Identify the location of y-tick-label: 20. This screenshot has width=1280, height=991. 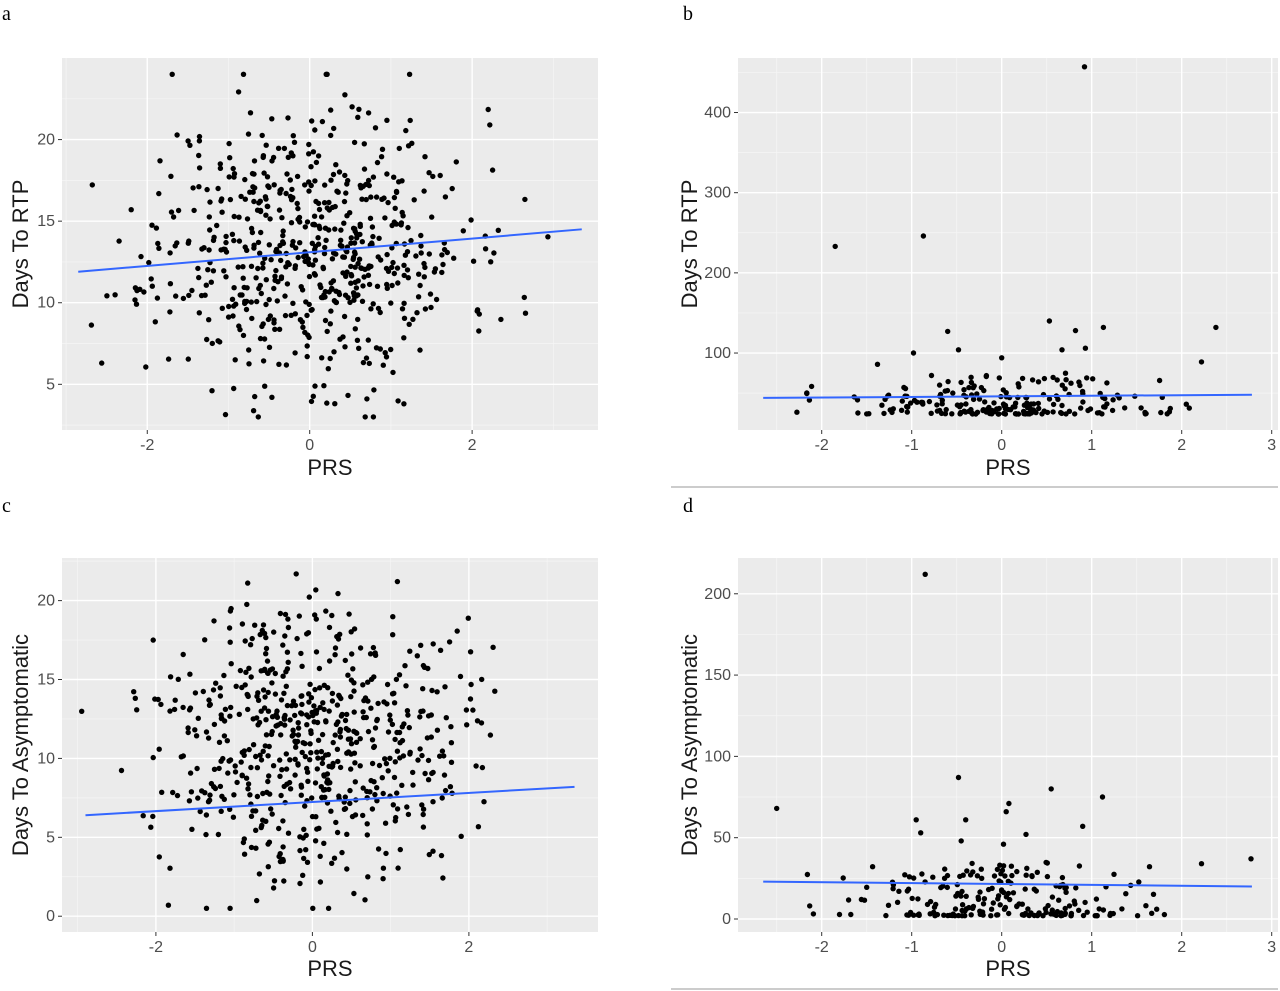
(46, 601).